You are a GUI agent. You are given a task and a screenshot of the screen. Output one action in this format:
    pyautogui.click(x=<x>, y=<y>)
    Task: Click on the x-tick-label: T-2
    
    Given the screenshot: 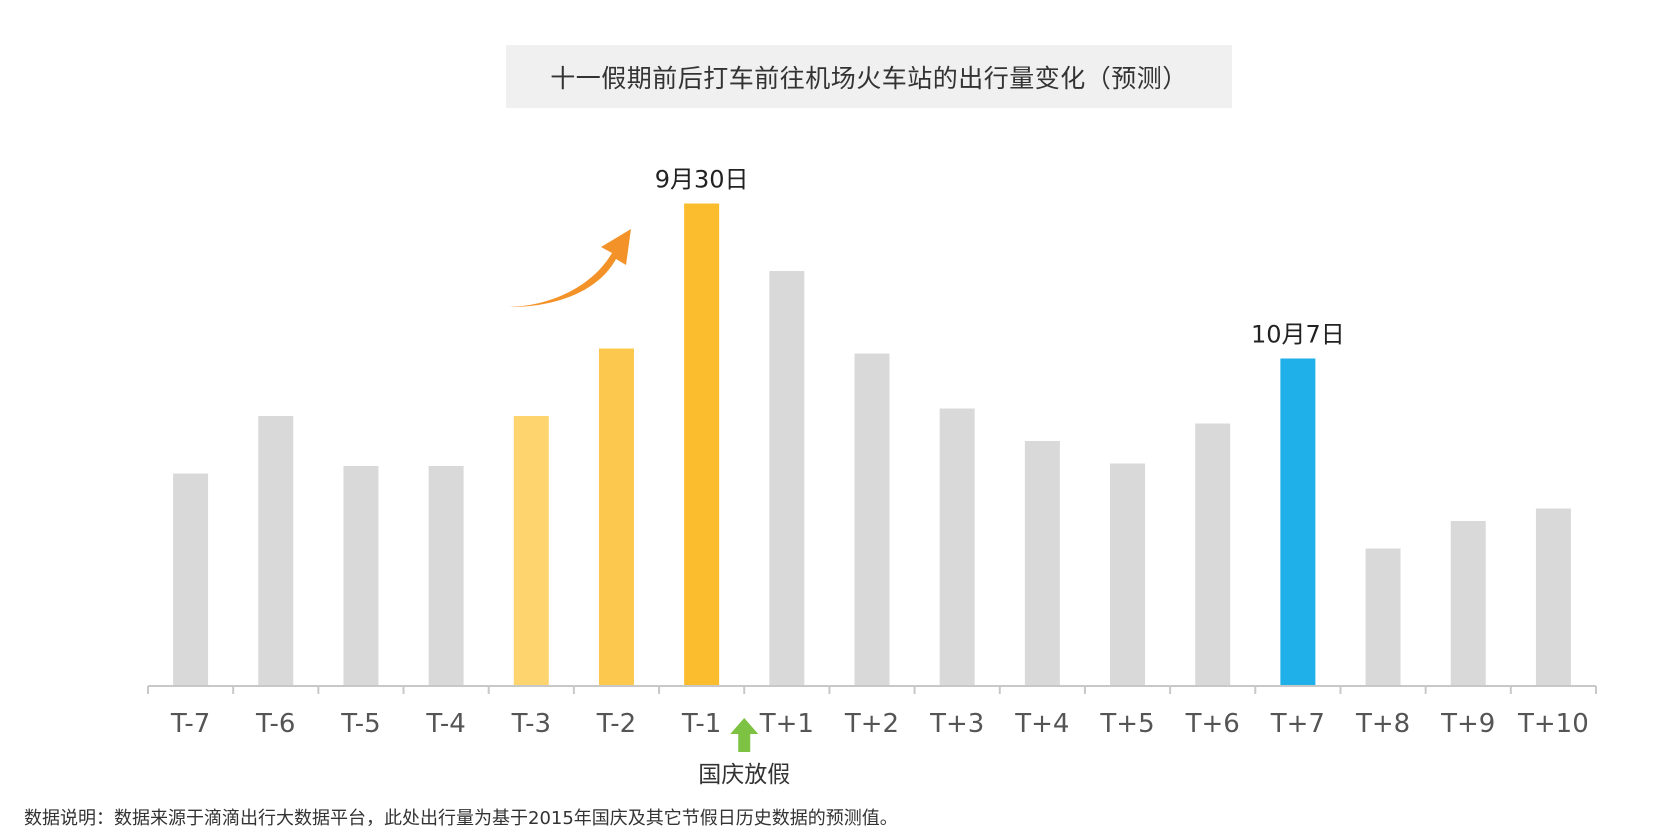 What is the action you would take?
    pyautogui.click(x=616, y=724)
    